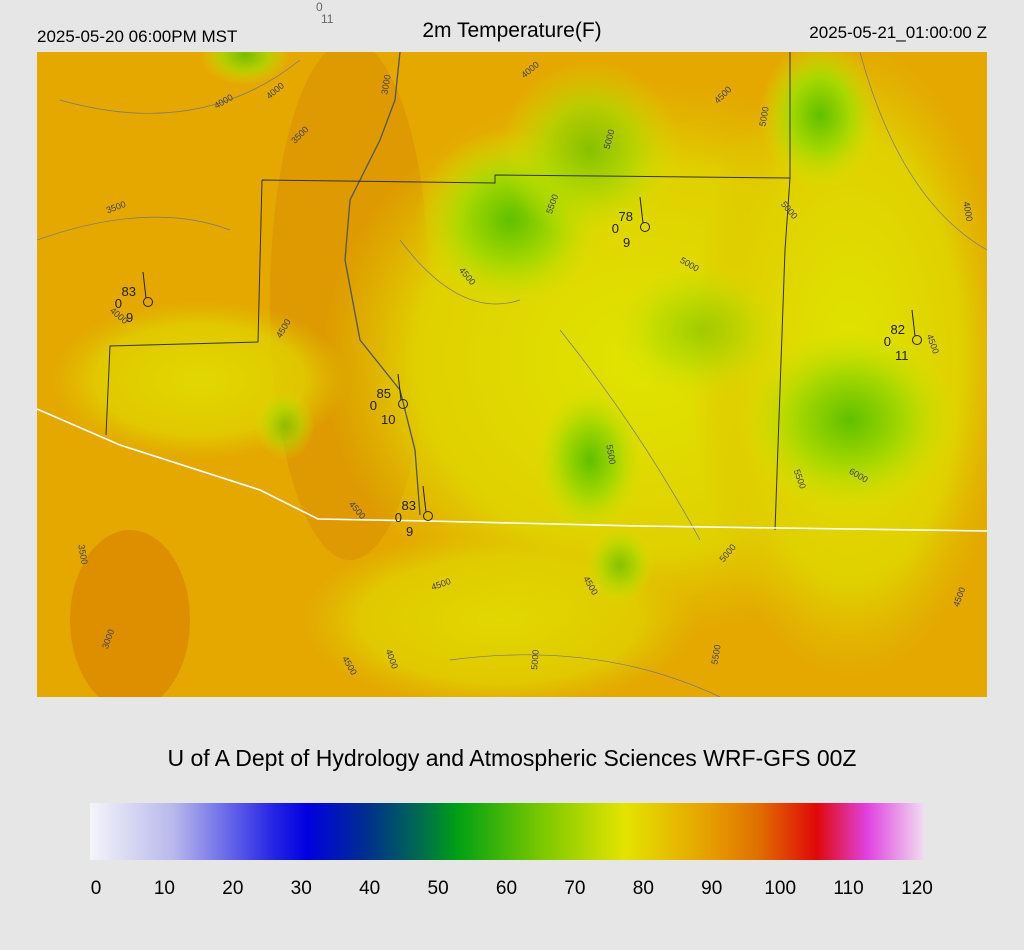 This screenshot has width=1024, height=950. I want to click on contour-label: 3500, so click(82, 554).